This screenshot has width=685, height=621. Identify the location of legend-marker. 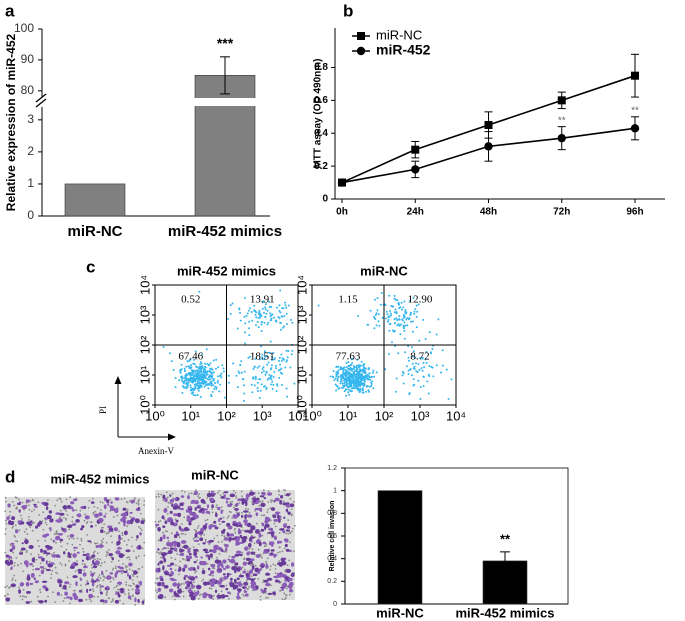
(361, 51).